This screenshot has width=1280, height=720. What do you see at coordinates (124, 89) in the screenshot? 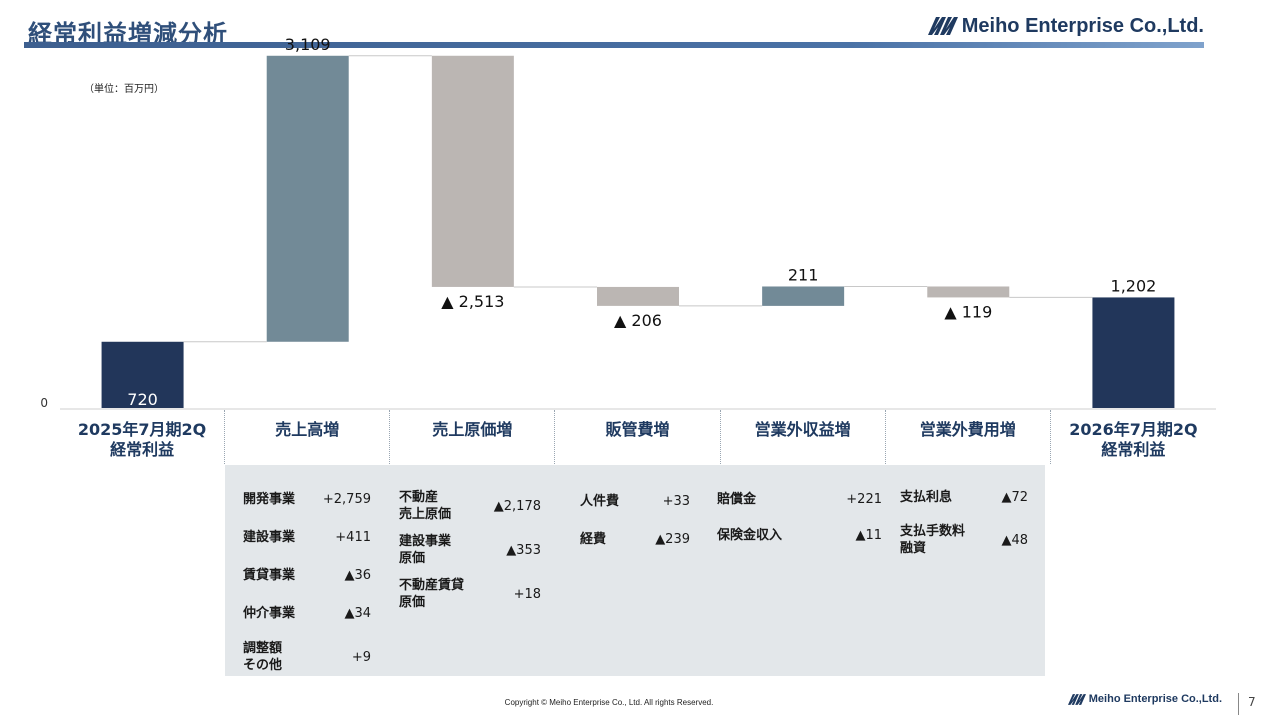
I see `unit-note: （単位：百万円）` at bounding box center [124, 89].